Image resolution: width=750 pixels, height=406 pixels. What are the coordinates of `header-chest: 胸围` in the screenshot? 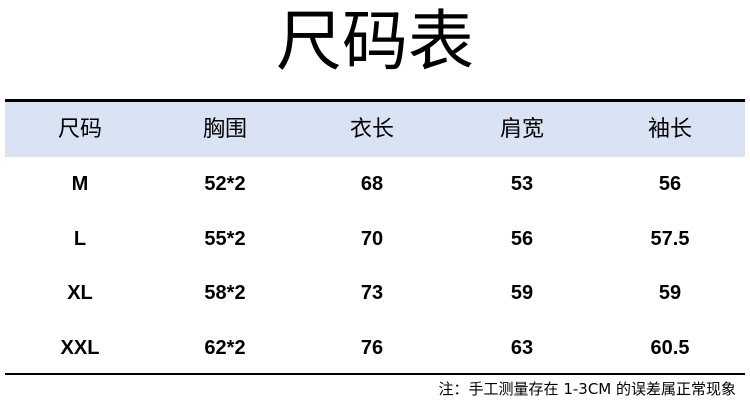 It's located at (224, 129).